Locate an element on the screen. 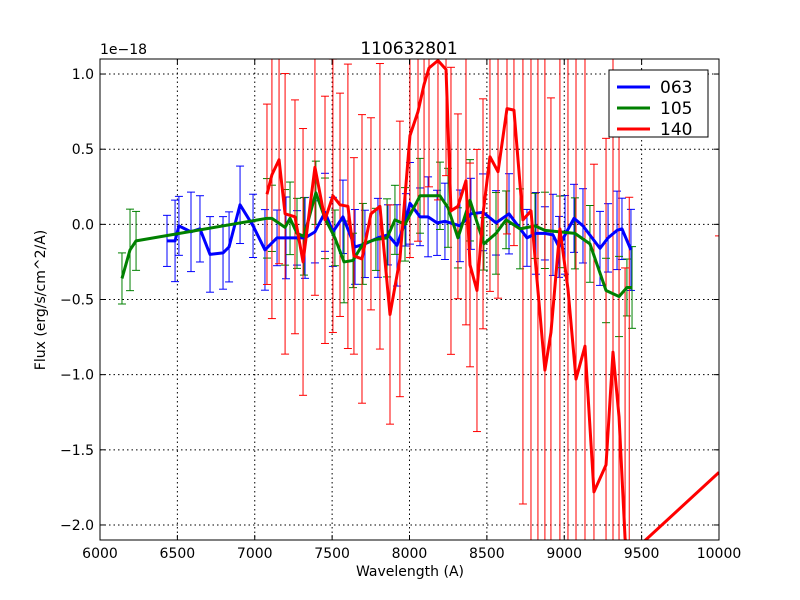 The height and width of the screenshot is (600, 800). x-tick-label: 10000 is located at coordinates (719, 554).